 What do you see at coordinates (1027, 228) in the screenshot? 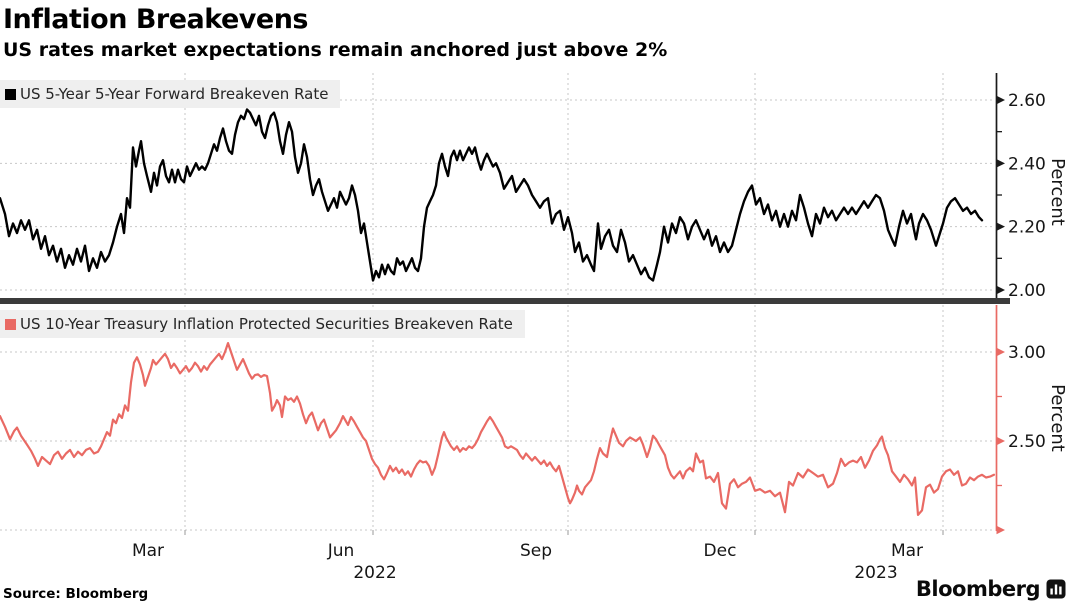
I see `y-axis-tick-label: 2.20` at bounding box center [1027, 228].